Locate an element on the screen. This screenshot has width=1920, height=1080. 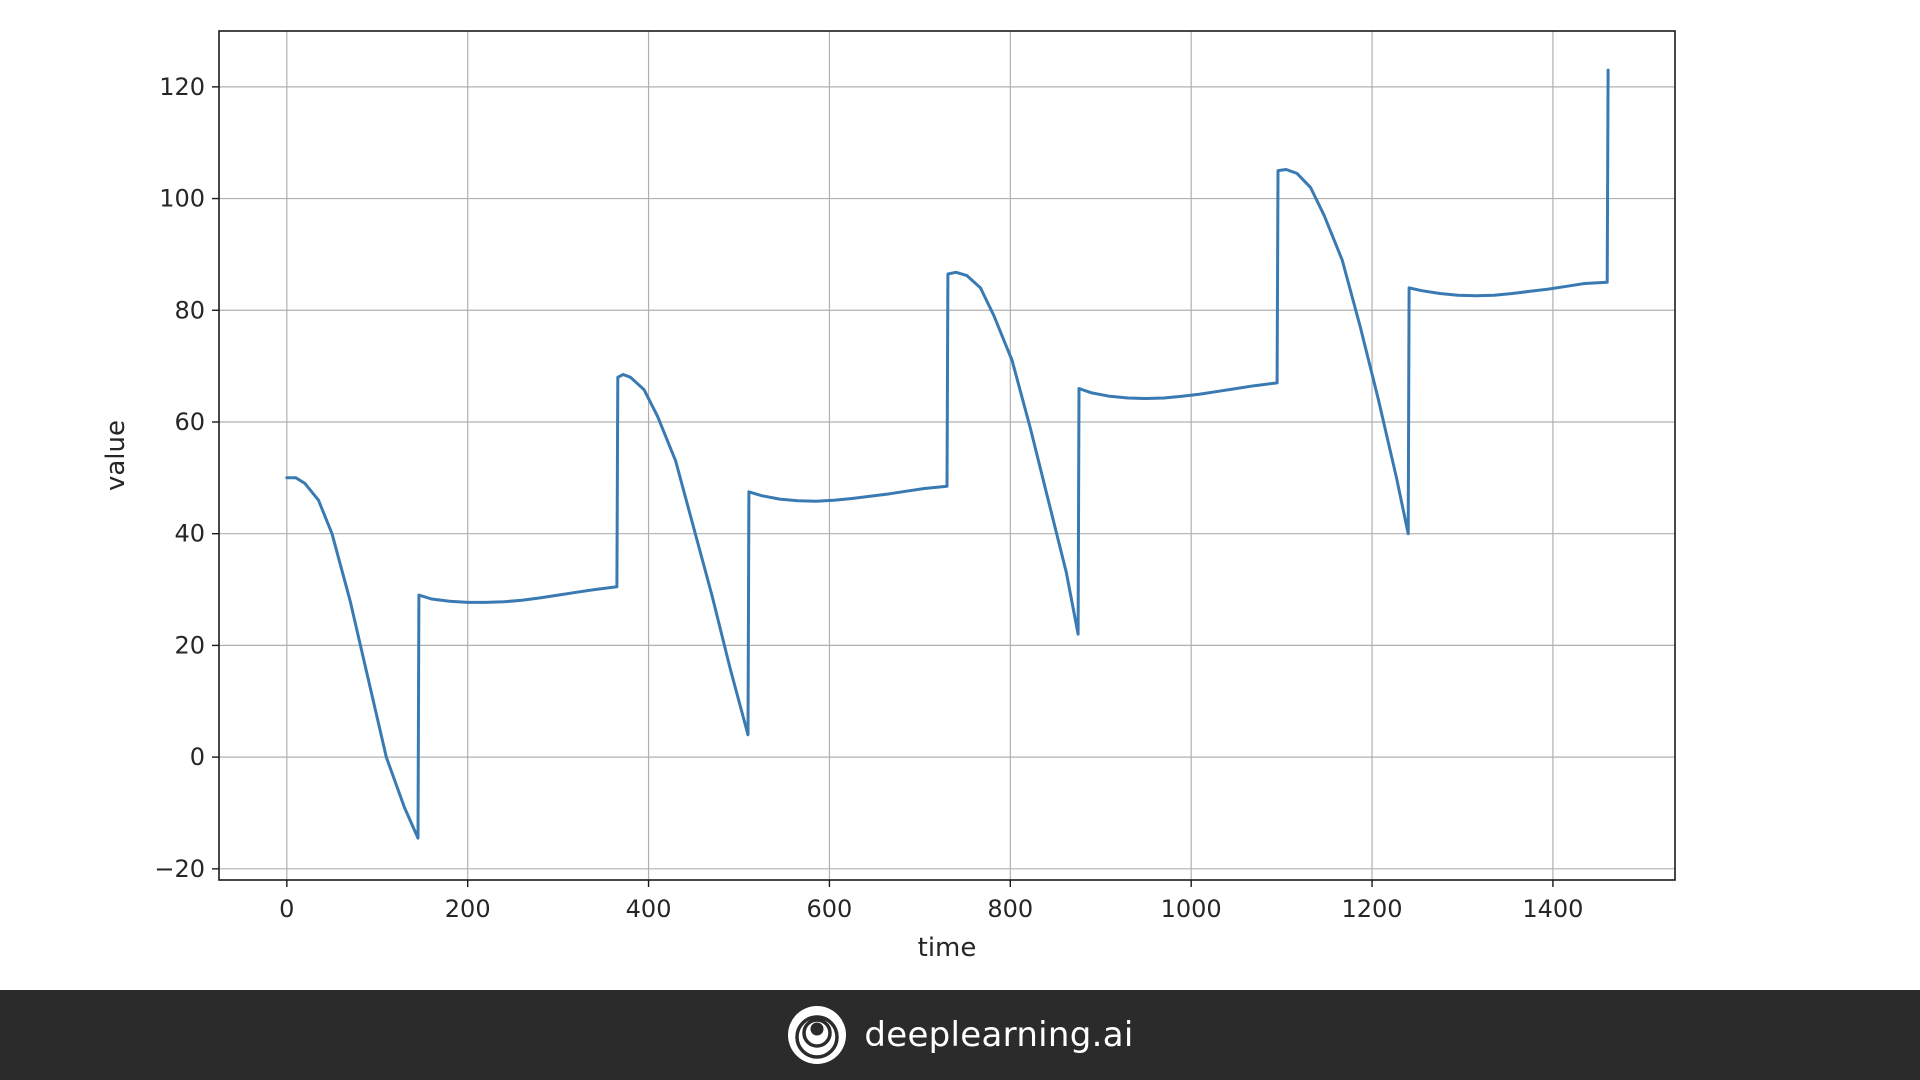
footer-bar: deeplearning.ai is located at coordinates (960, 1035).